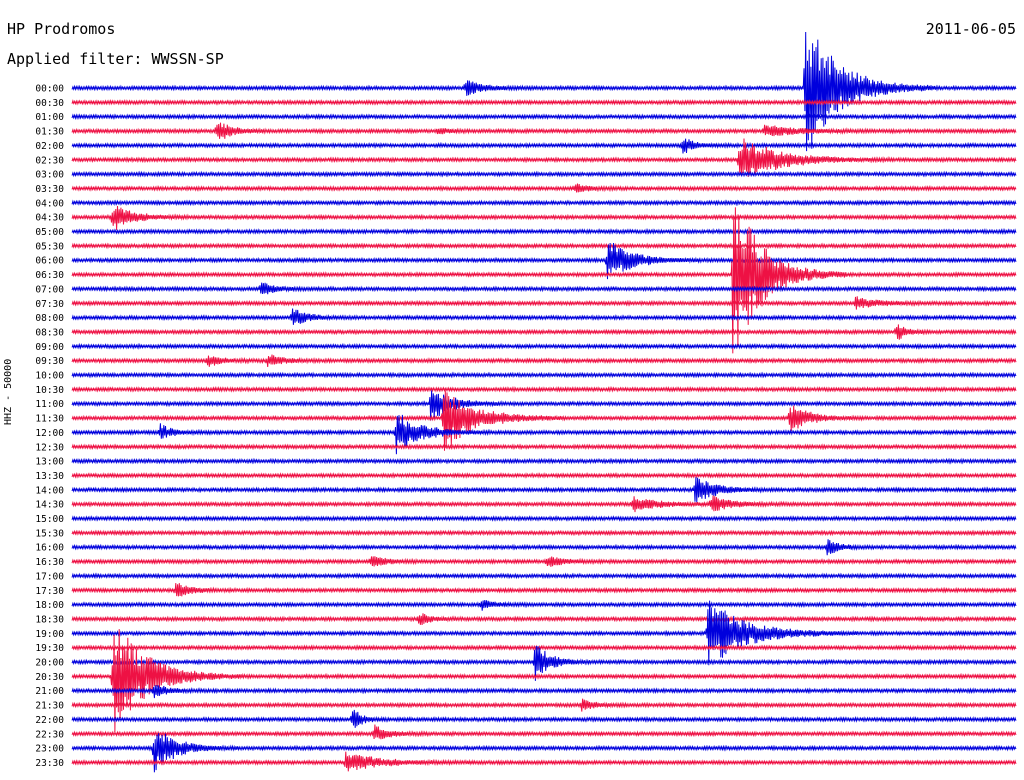 Image resolution: width=1024 pixels, height=780 pixels. I want to click on time-tick-label: 07:00, so click(49, 289).